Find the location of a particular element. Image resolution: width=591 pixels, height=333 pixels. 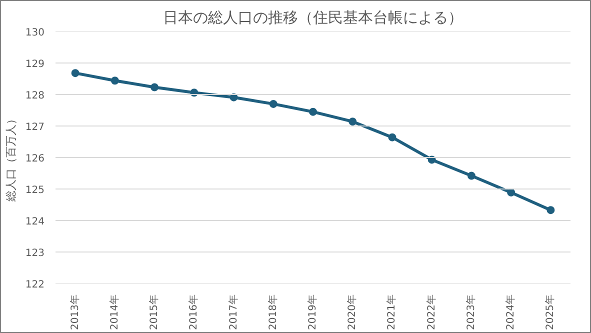

x-tick-label: 2015年 is located at coordinates (154, 312).